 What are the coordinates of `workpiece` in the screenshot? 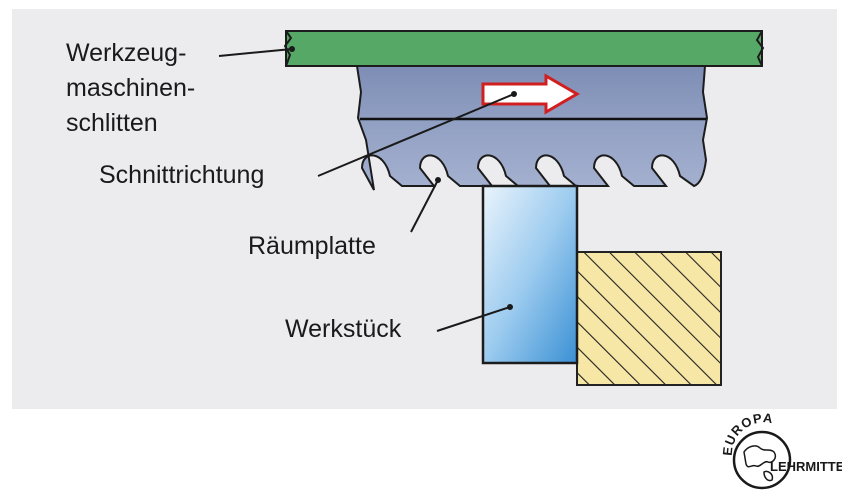 It's located at (530, 274).